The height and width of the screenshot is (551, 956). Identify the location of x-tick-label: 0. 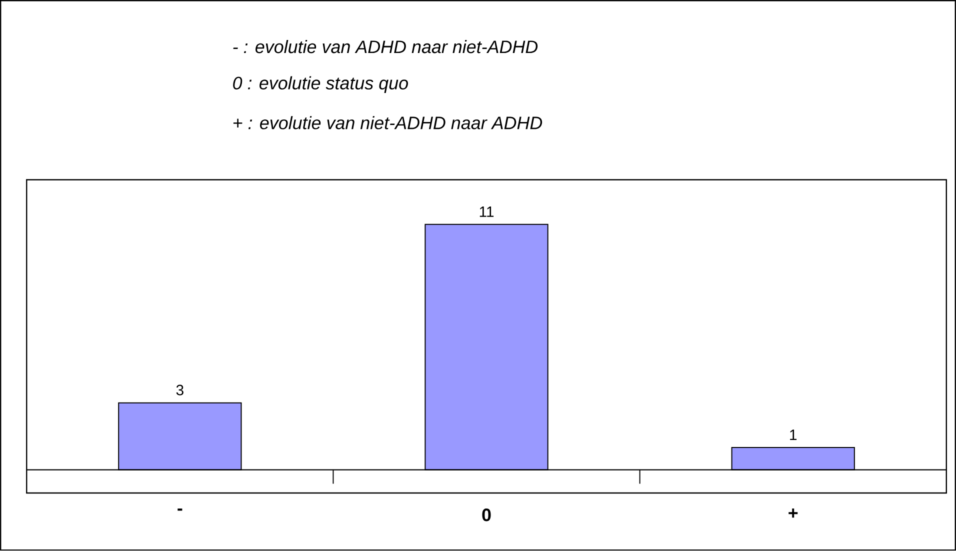
(486, 515).